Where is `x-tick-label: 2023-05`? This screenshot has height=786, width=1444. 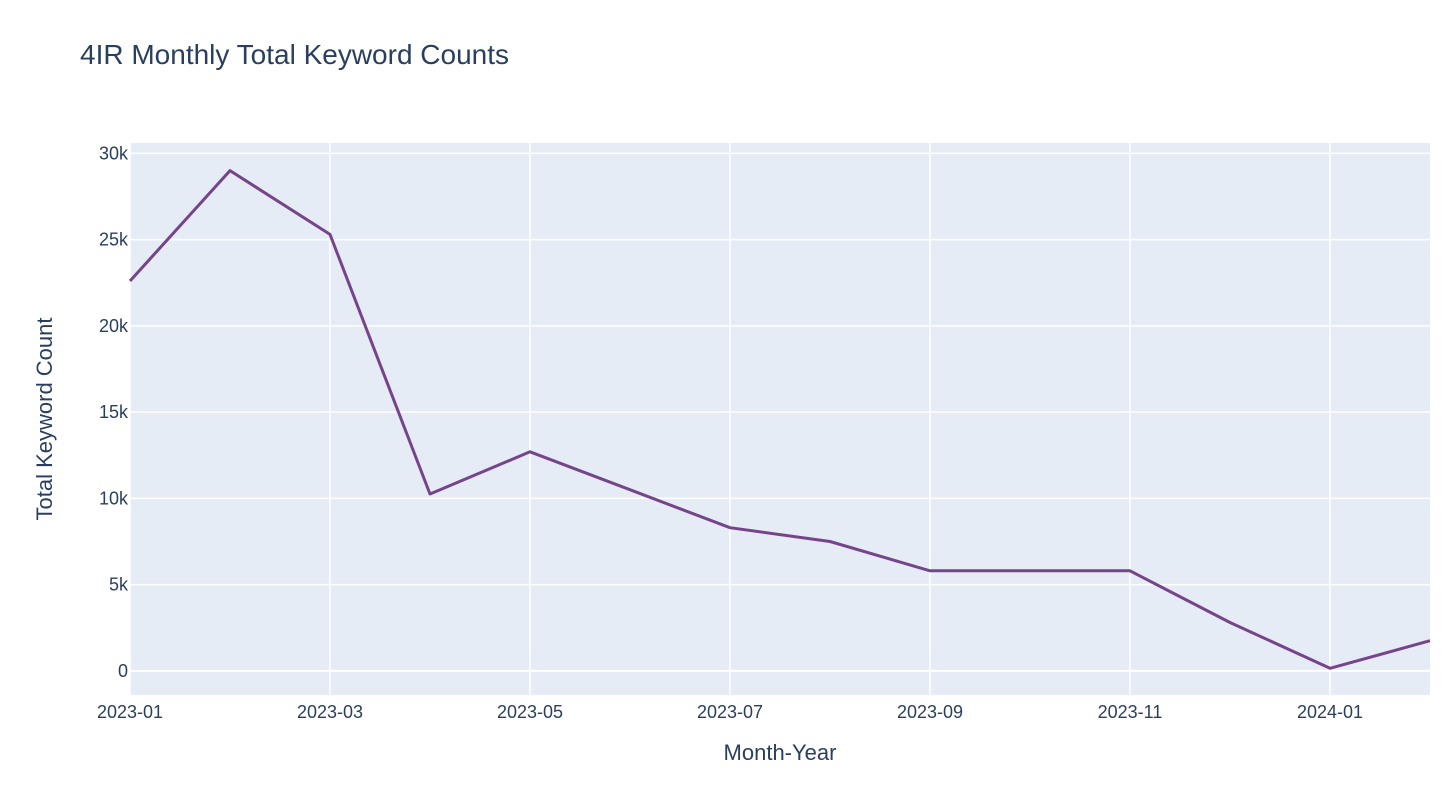 x-tick-label: 2023-05 is located at coordinates (530, 712).